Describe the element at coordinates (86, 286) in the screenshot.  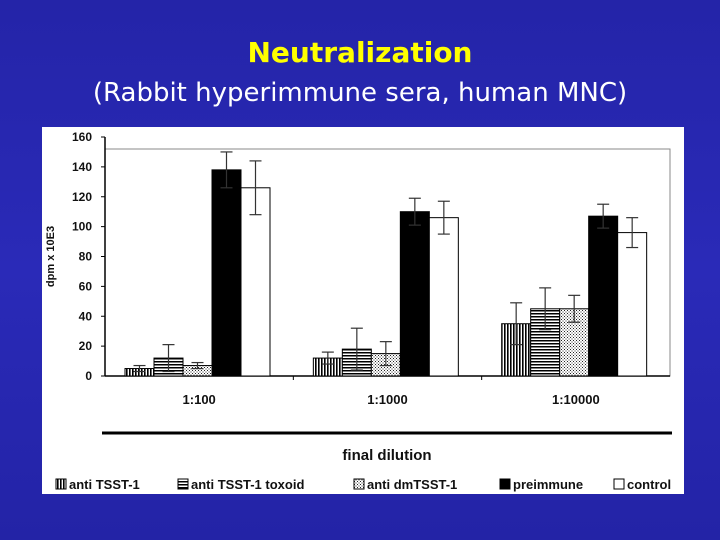
I see `y-tick-label: 60` at that location.